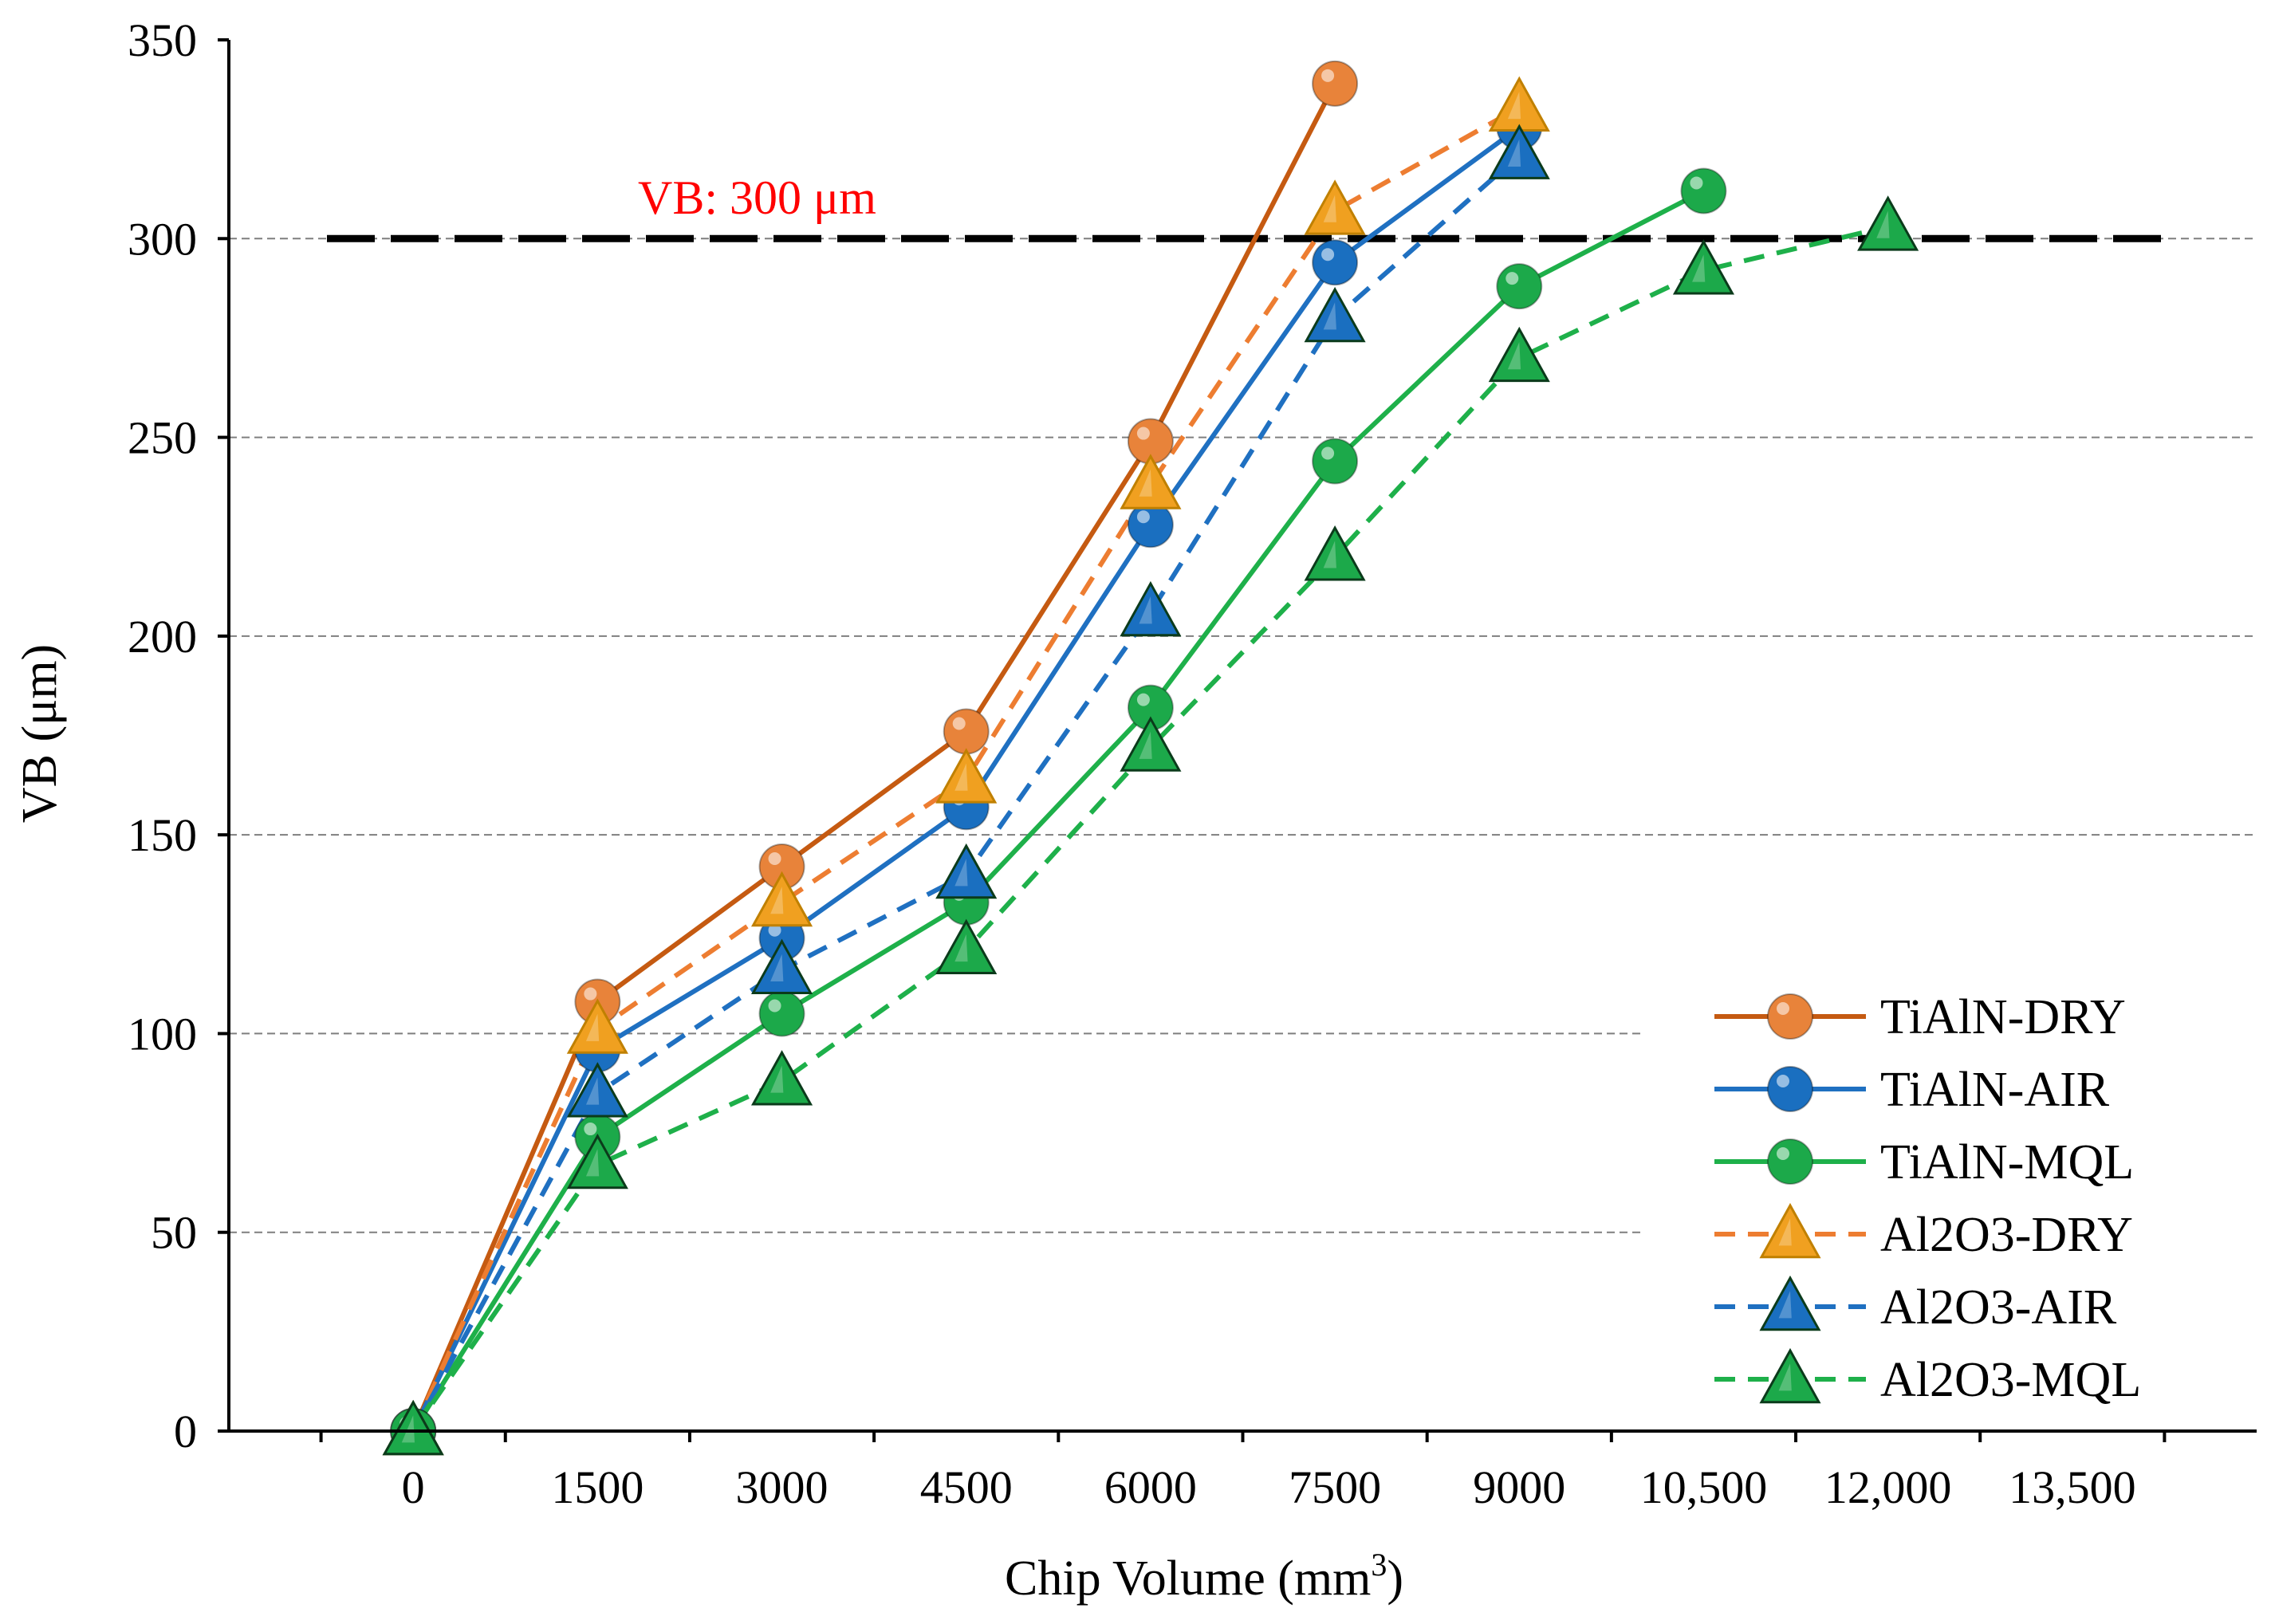  I want to click on y-tick-label: 250, so click(162, 438).